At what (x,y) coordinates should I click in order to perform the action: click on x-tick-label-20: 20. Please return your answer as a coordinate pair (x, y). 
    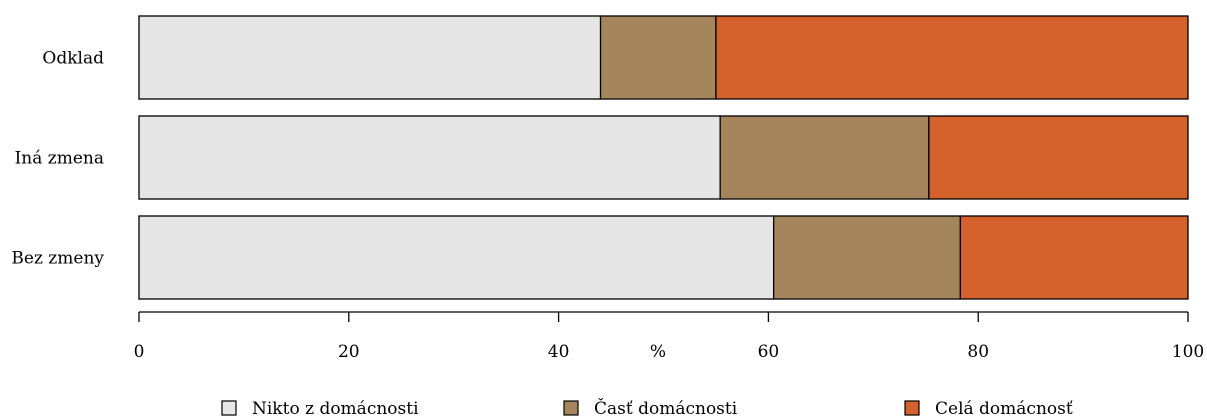
    Looking at the image, I should click on (349, 352).